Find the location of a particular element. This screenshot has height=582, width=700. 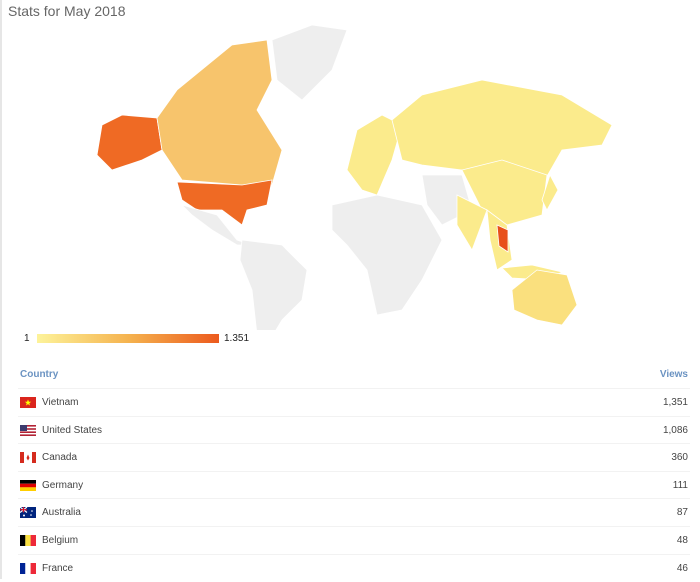

table-row: Vietnam 1,351 is located at coordinates (354, 402).